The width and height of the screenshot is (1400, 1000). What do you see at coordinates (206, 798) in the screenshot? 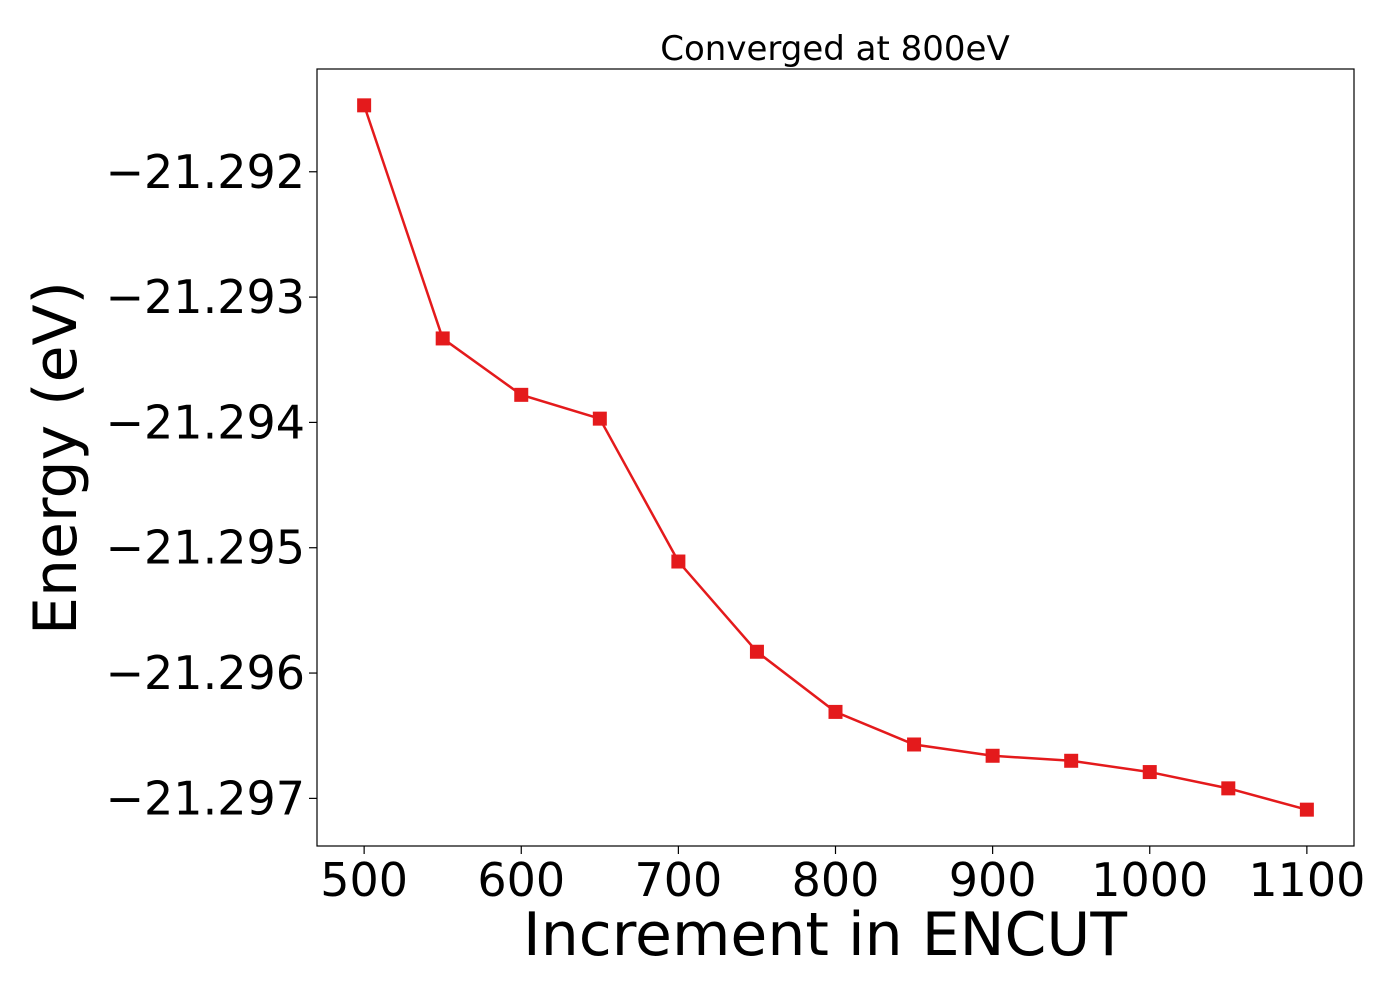
I see `y-tick-label: −21.297` at bounding box center [206, 798].